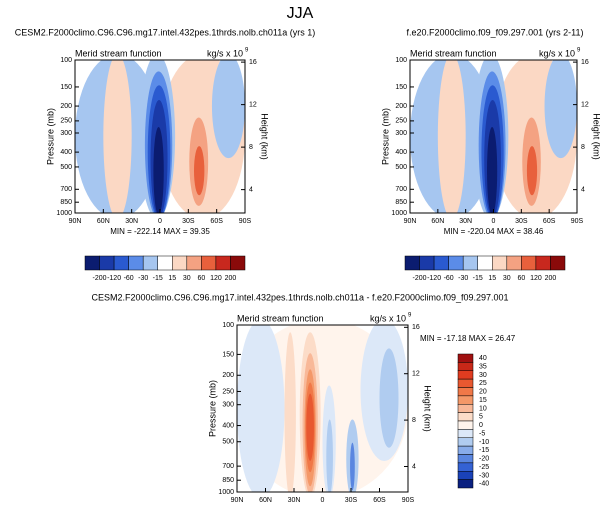  What do you see at coordinates (228, 391) in the screenshot?
I see `y-tick-label: 250` at bounding box center [228, 391].